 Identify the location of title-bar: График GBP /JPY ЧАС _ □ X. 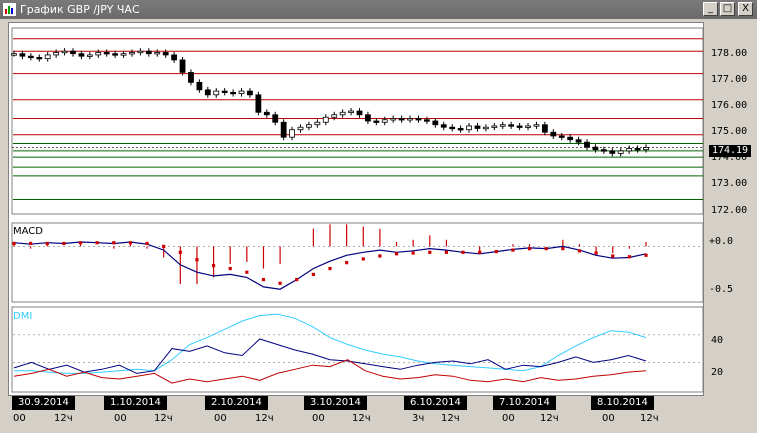
(378, 9).